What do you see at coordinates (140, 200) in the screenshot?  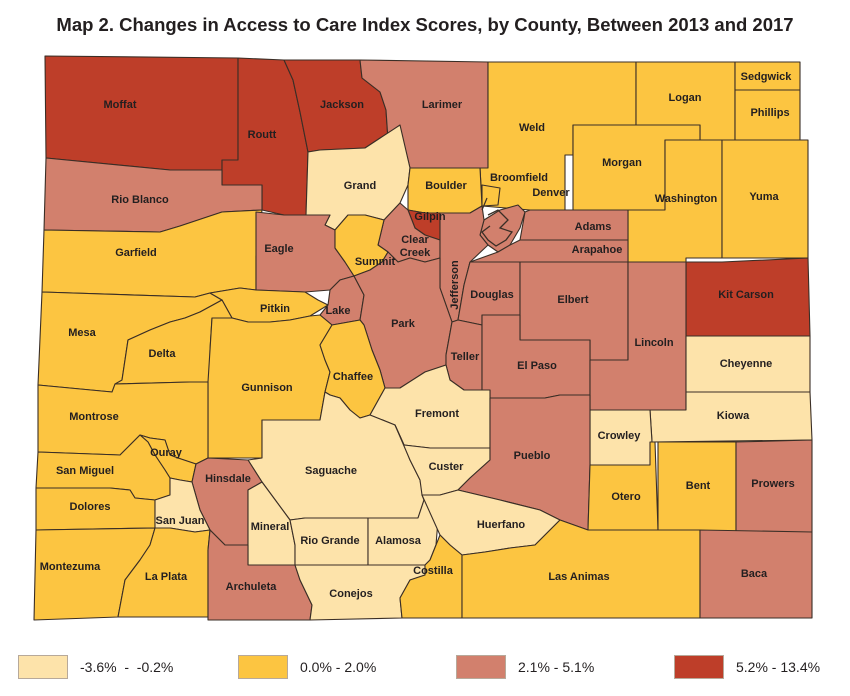 I see `county-label-rio-blanco: Rio Blanco` at bounding box center [140, 200].